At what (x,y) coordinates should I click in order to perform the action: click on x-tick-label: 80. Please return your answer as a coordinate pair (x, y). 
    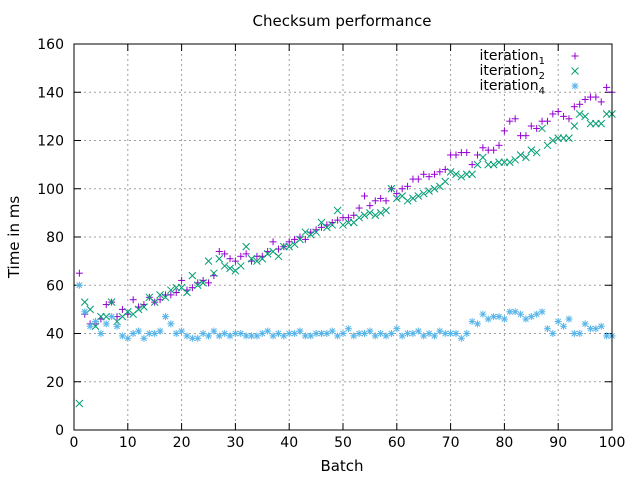
    Looking at the image, I should click on (504, 443).